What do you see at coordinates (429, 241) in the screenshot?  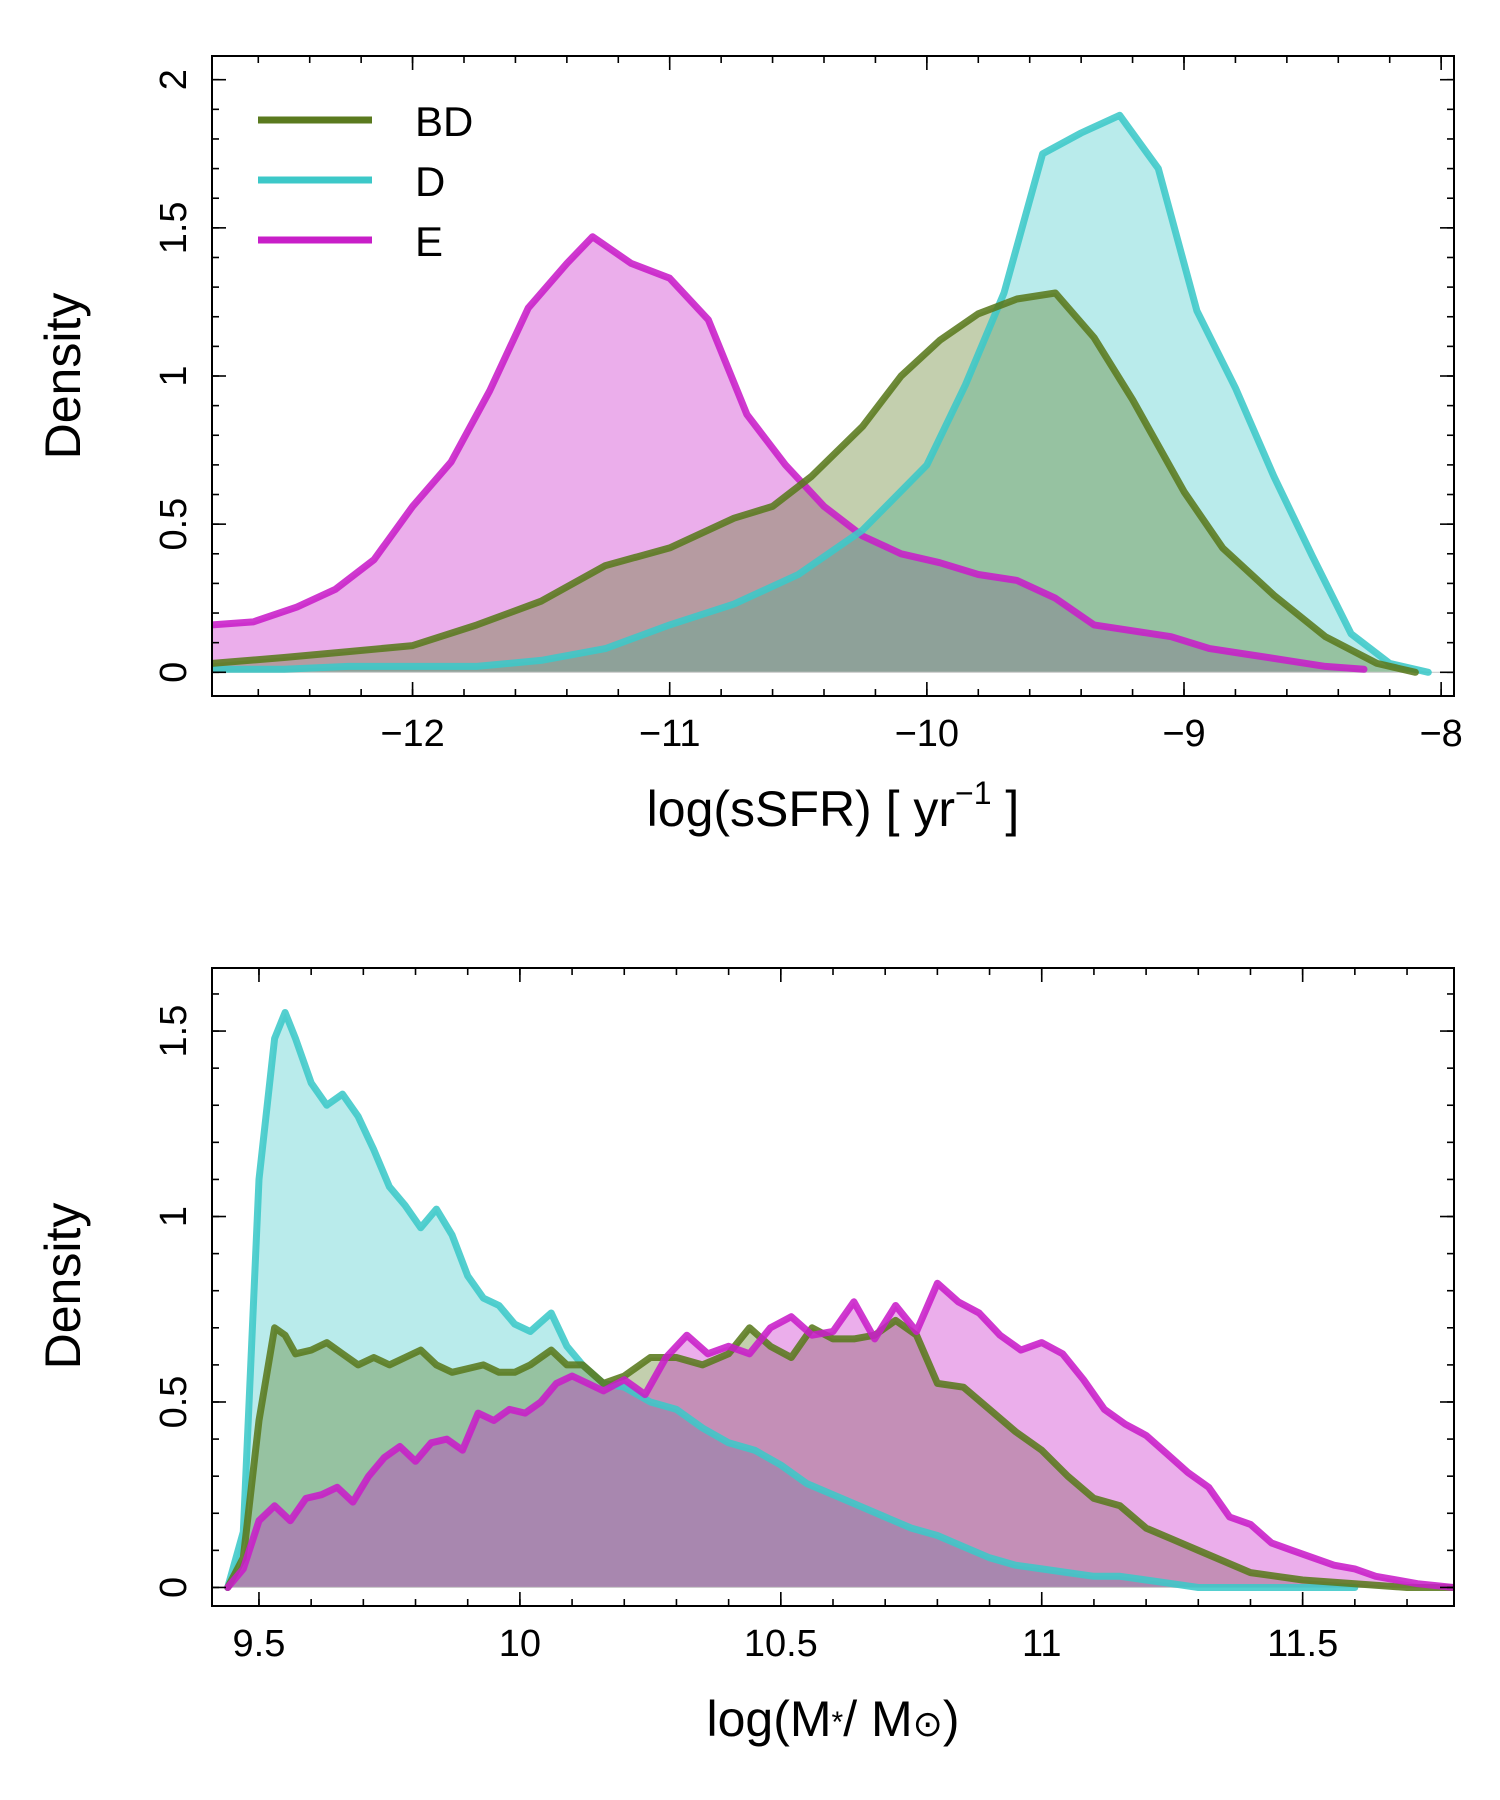 I see `legend-label-e: E` at bounding box center [429, 241].